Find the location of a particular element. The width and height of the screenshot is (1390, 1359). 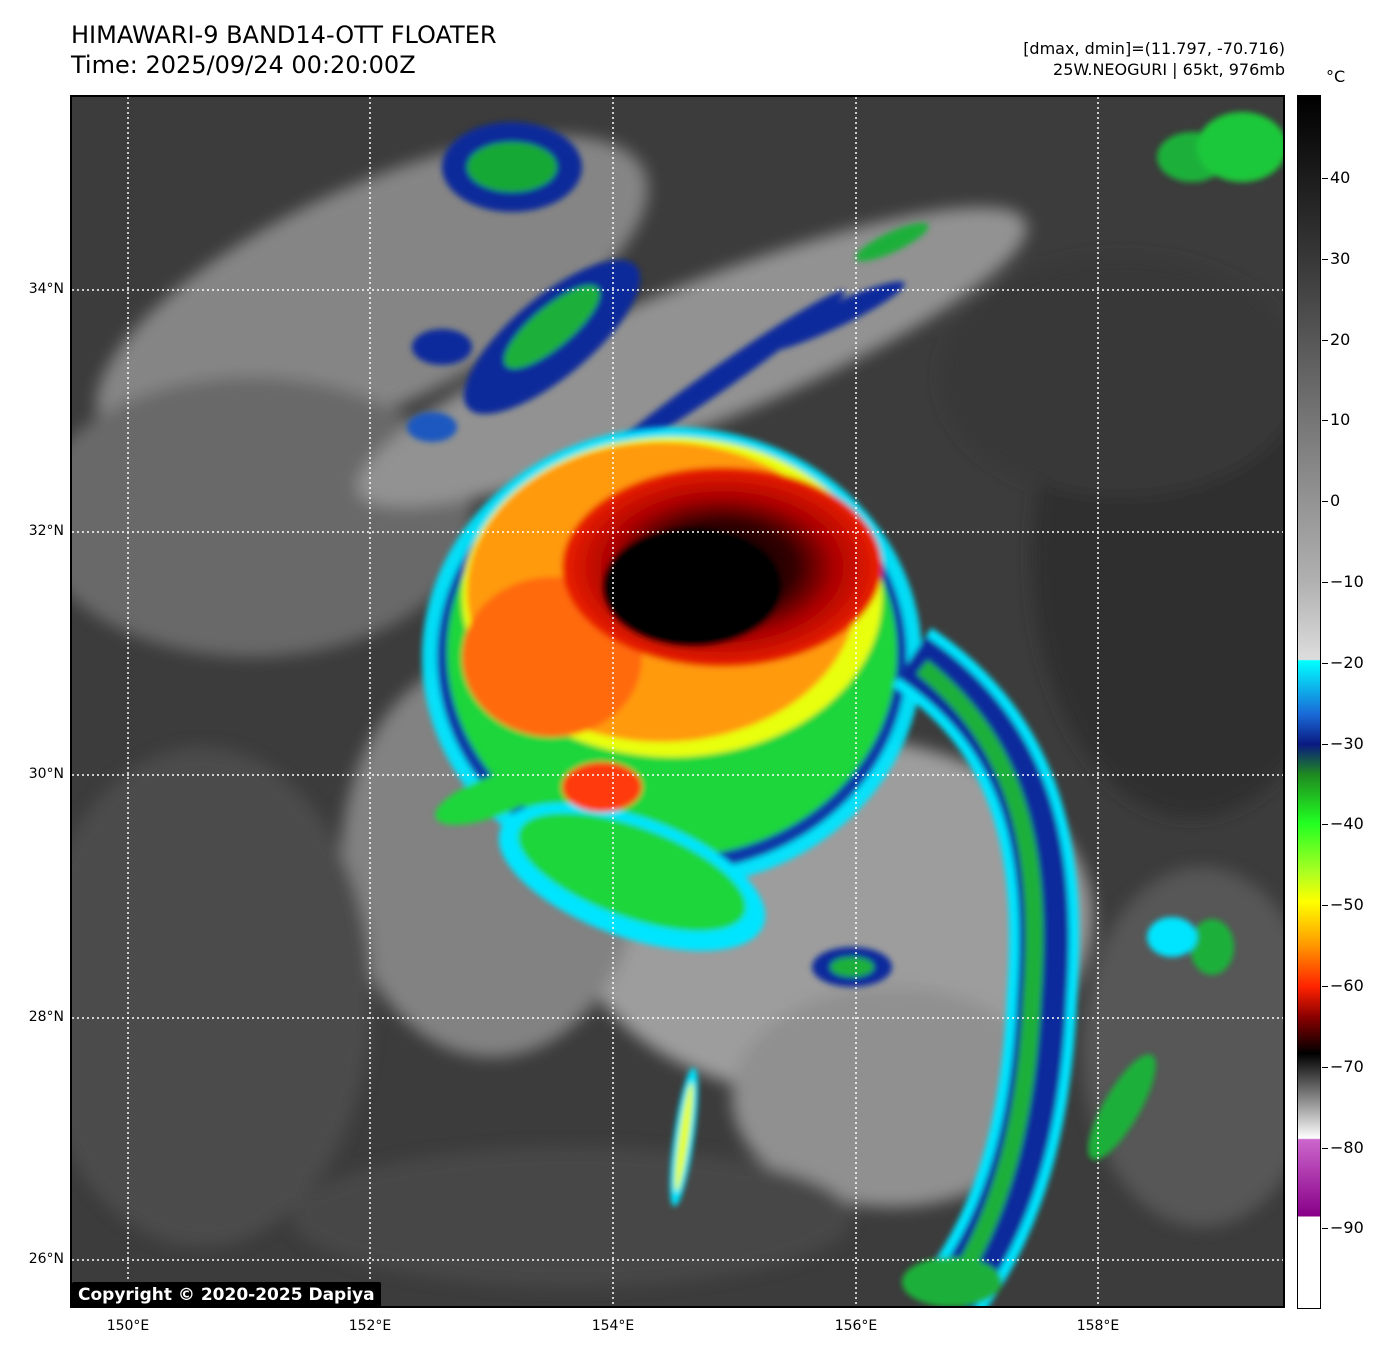

colorbar-tick-label: −40 is located at coordinates (1347, 823).